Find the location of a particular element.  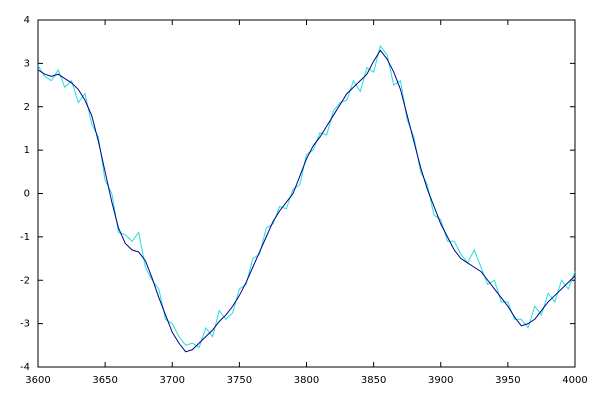

y-tick-label: 2 is located at coordinates (27, 107).